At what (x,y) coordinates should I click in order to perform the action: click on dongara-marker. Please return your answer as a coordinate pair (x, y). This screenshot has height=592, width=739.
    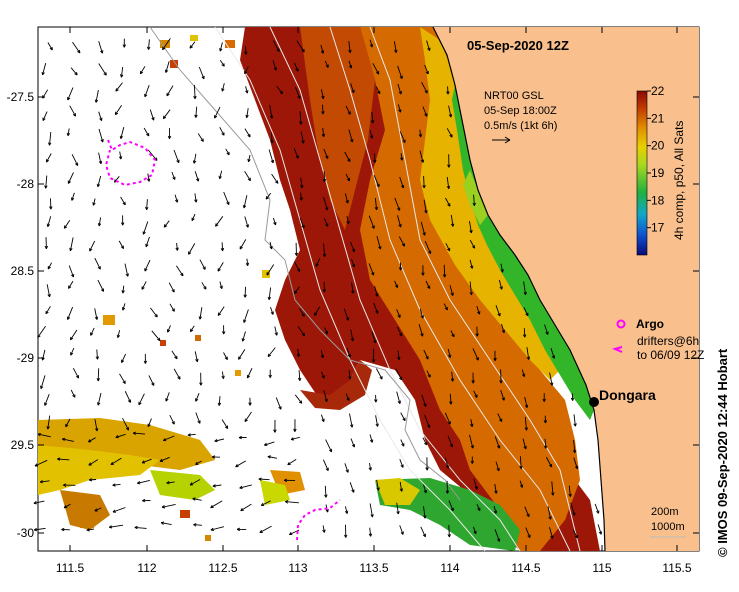
    Looking at the image, I should click on (594, 402).